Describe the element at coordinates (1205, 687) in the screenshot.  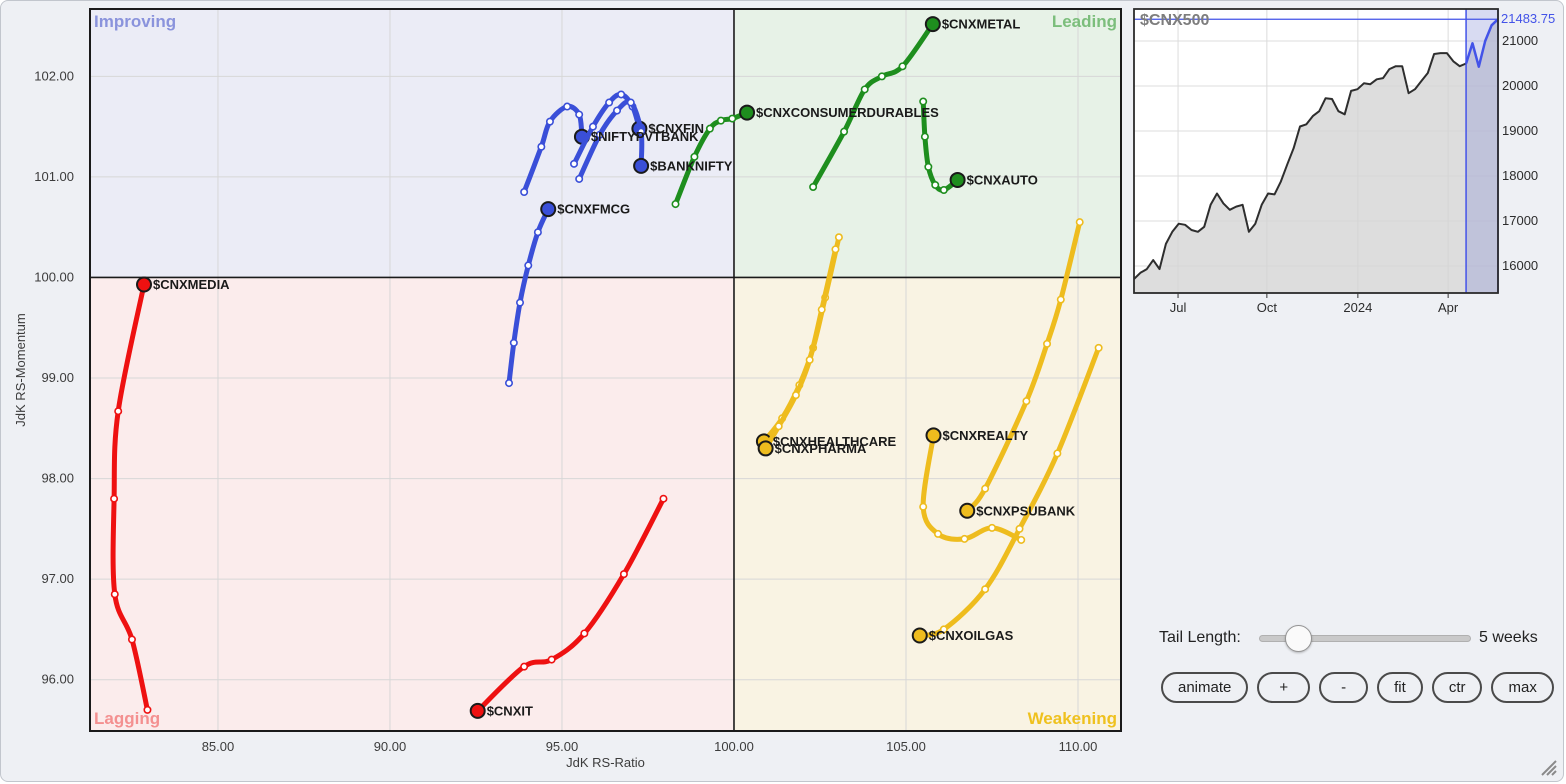
I see `animate-button: animate` at that location.